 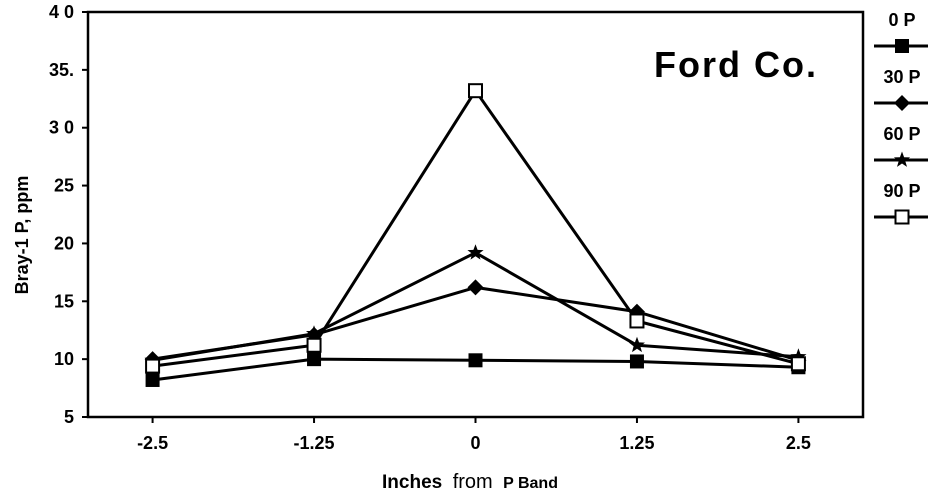 I want to click on x-tick-label: 1.25, so click(x=636, y=443).